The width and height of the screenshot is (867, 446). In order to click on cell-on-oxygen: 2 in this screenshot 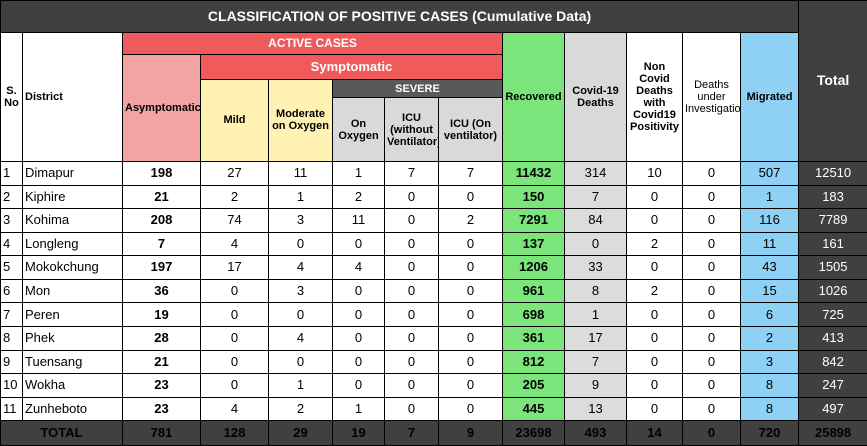, I will do `click(358, 197)`.